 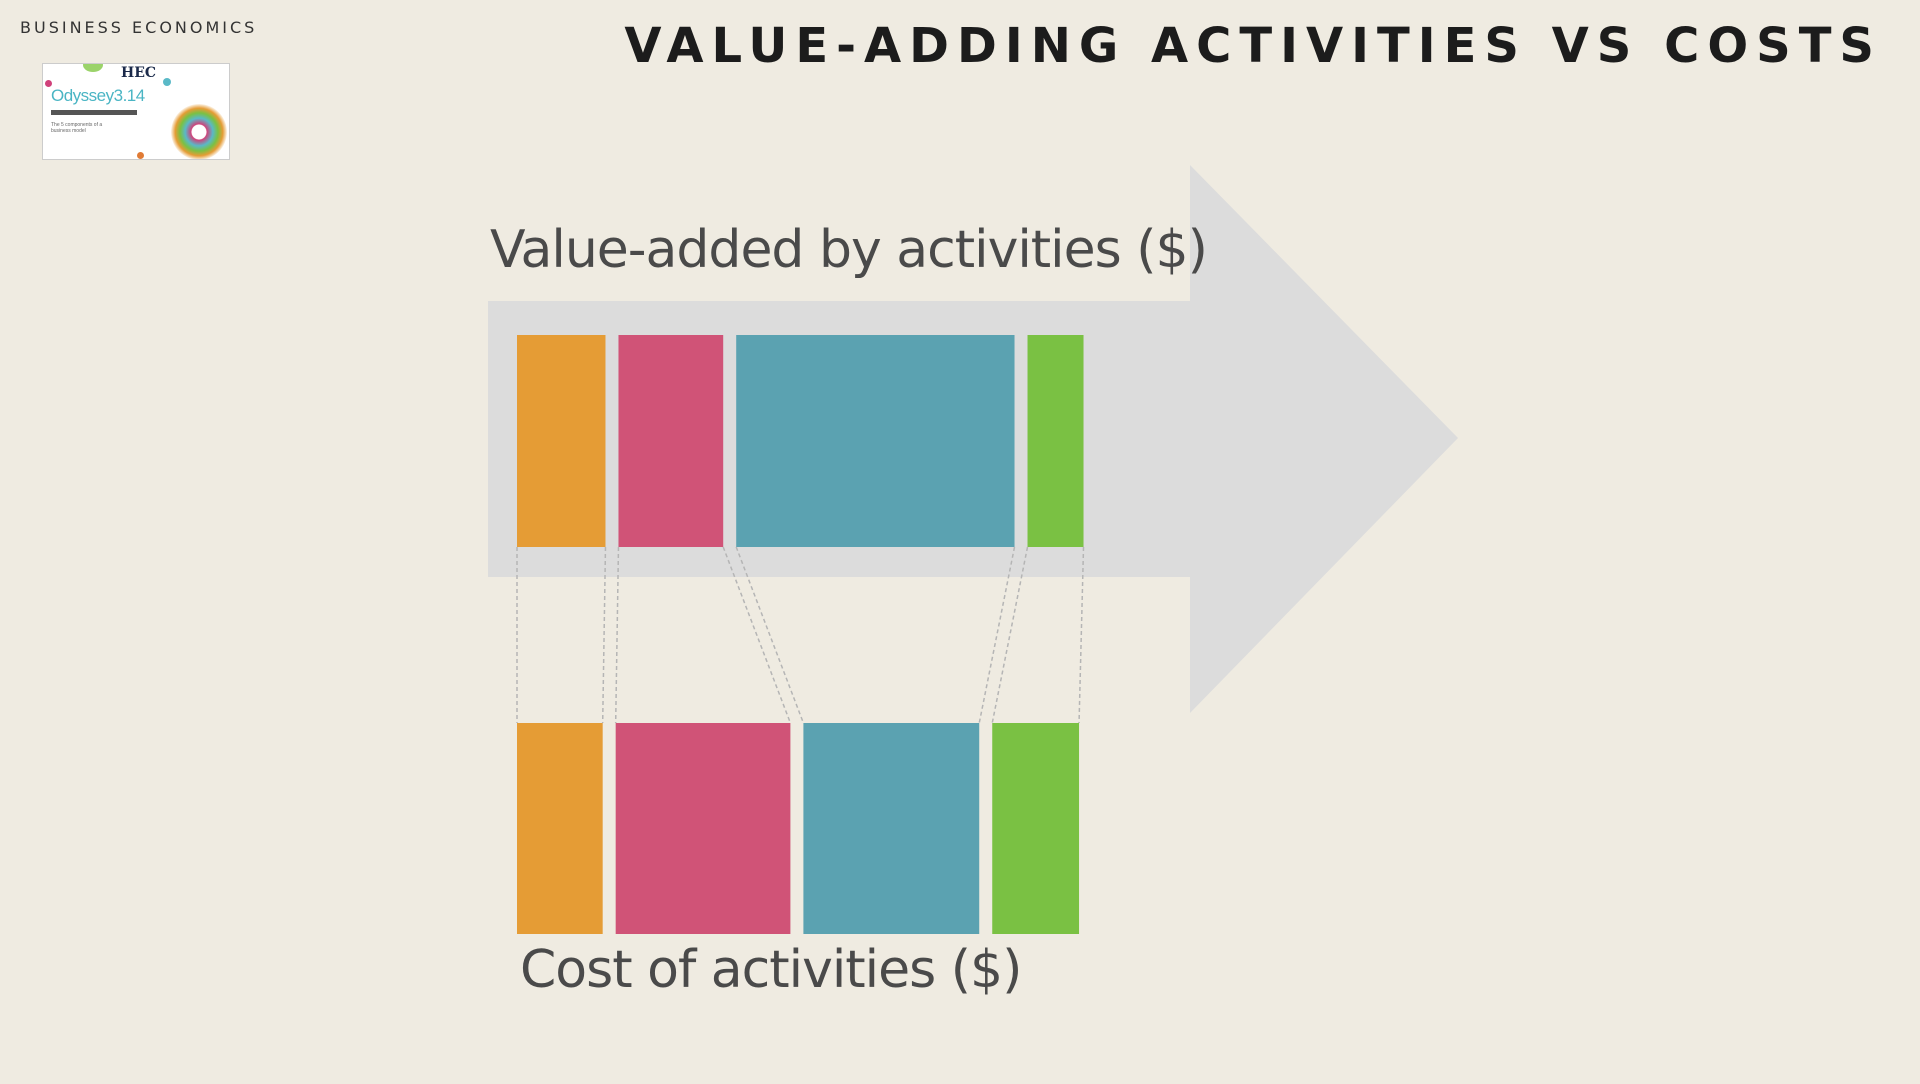 What do you see at coordinates (1253, 46) in the screenshot?
I see `slide-title: VALUE-ADDING ACTIVITIES VS COSTS` at bounding box center [1253, 46].